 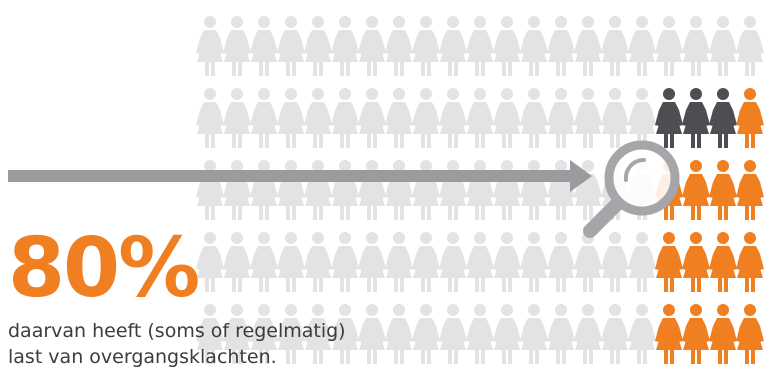 I want to click on headline-percentage: 80%, so click(x=104, y=268).